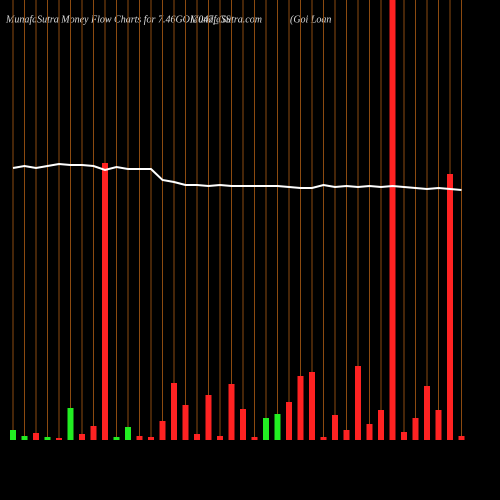 The width and height of the screenshot is (500, 500). I want to click on line, so click(237, 176).